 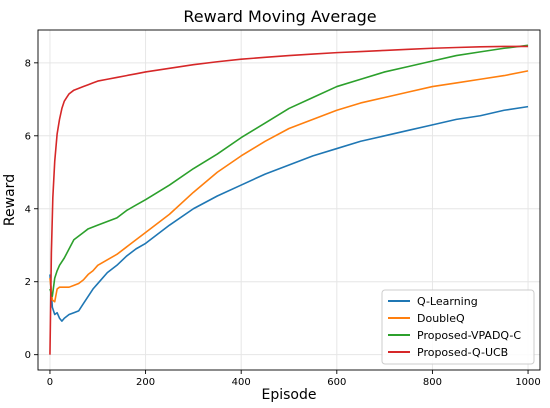 I want to click on y-axis-label: Reward, so click(x=10, y=200).